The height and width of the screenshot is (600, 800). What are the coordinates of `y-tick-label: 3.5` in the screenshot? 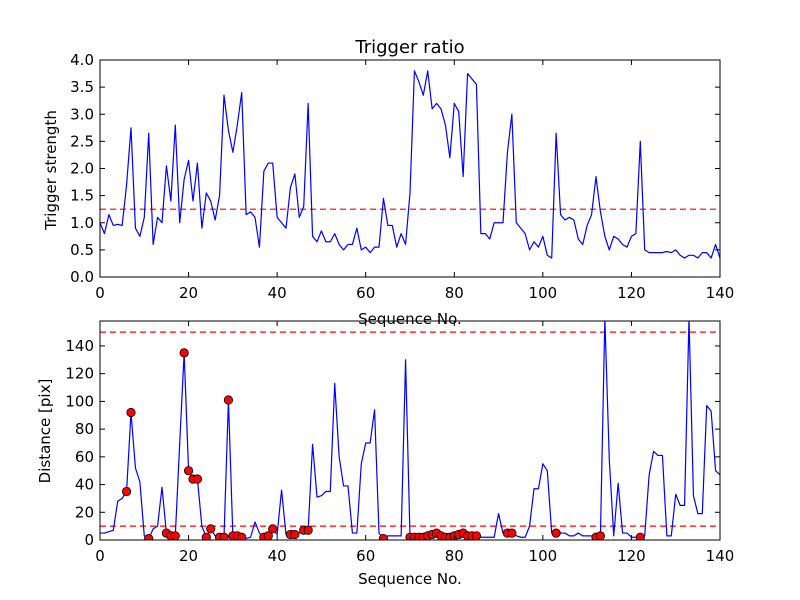 It's located at (82, 87).